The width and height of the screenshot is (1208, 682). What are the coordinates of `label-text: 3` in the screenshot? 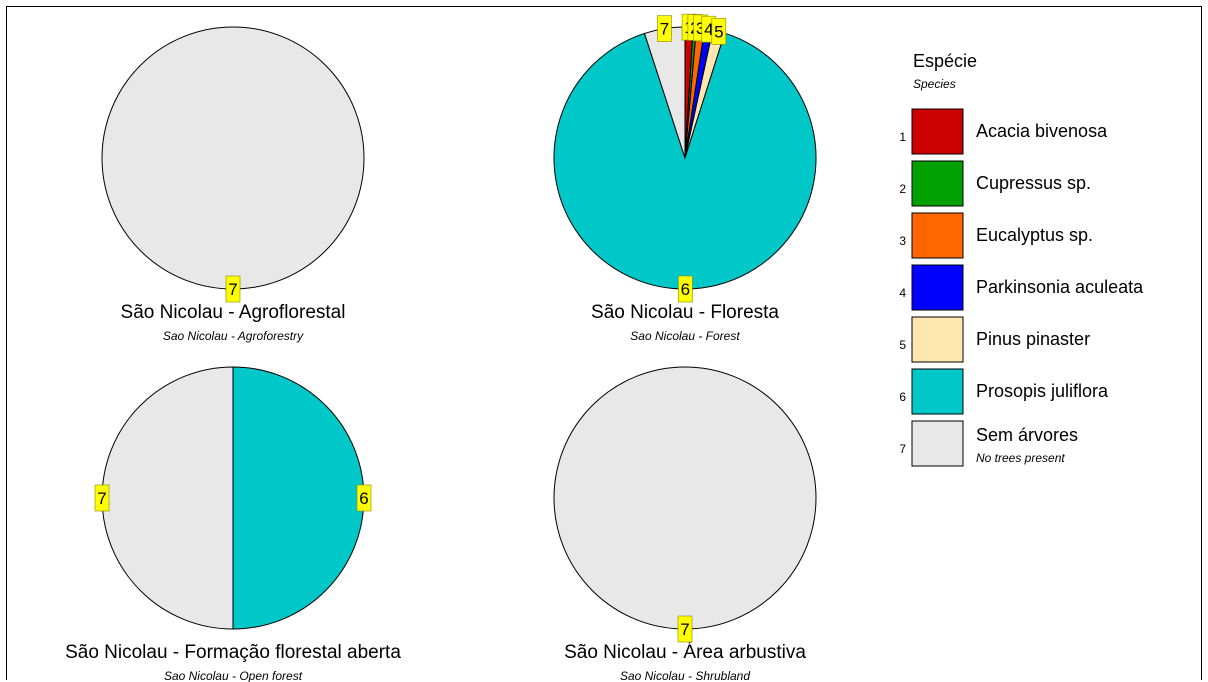 It's located at (700, 28).